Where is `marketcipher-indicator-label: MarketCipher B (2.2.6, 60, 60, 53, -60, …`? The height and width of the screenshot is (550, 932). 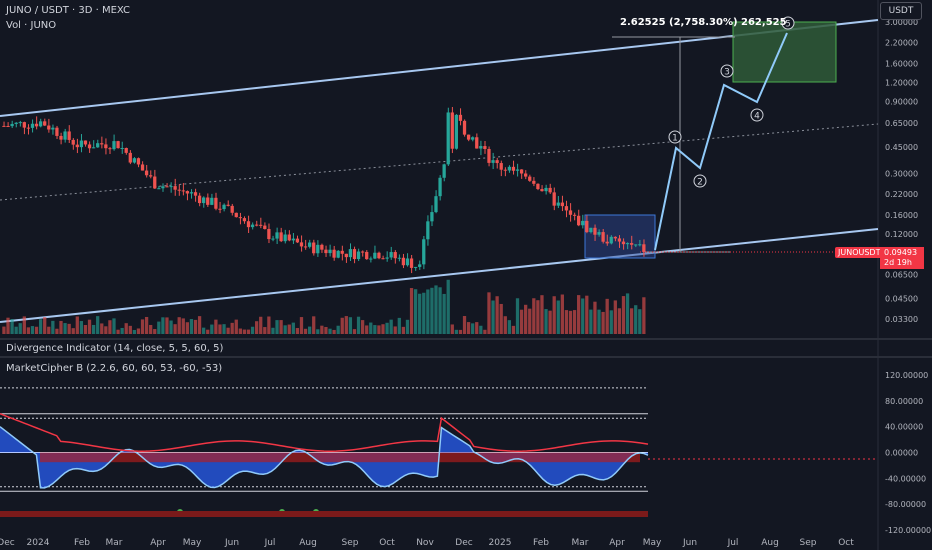
marketcipher-indicator-label: MarketCipher B (2.2.6, 60, 60, 53, -60, … is located at coordinates (114, 368).